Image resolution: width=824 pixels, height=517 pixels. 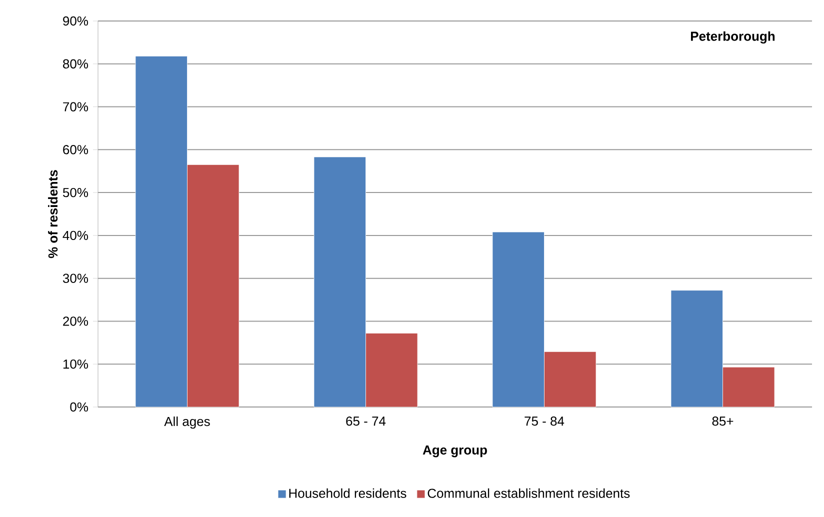 What do you see at coordinates (454, 452) in the screenshot?
I see `x-axis-title: Age group` at bounding box center [454, 452].